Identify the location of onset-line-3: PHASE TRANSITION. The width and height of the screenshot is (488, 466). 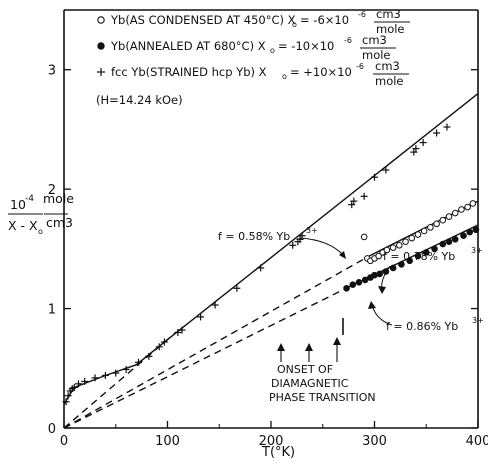
(322, 397).